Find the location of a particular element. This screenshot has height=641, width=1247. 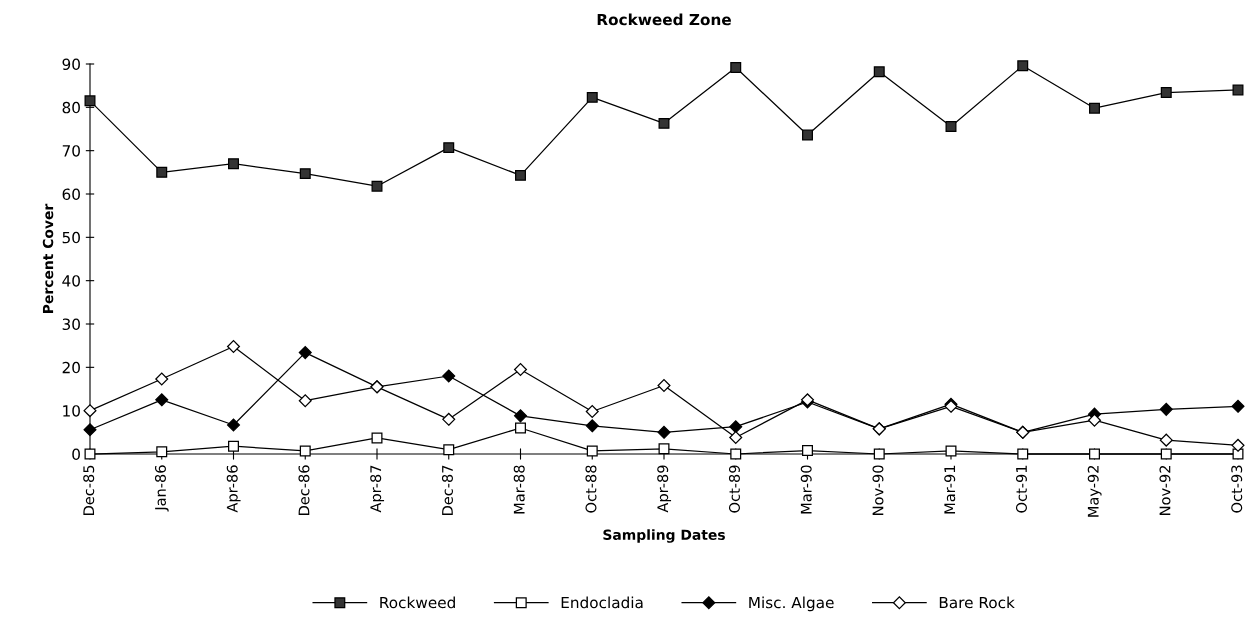

x-tick-label: Nov-92 is located at coordinates (1165, 490).